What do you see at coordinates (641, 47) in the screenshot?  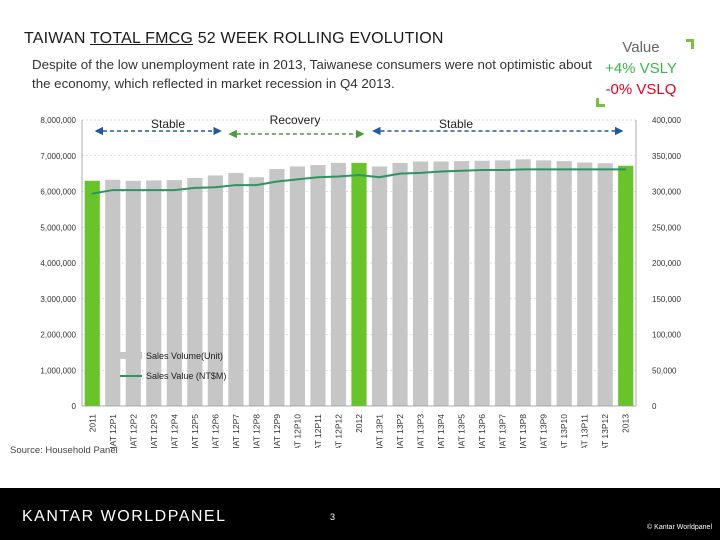 I see `kpi-label: Value` at bounding box center [641, 47].